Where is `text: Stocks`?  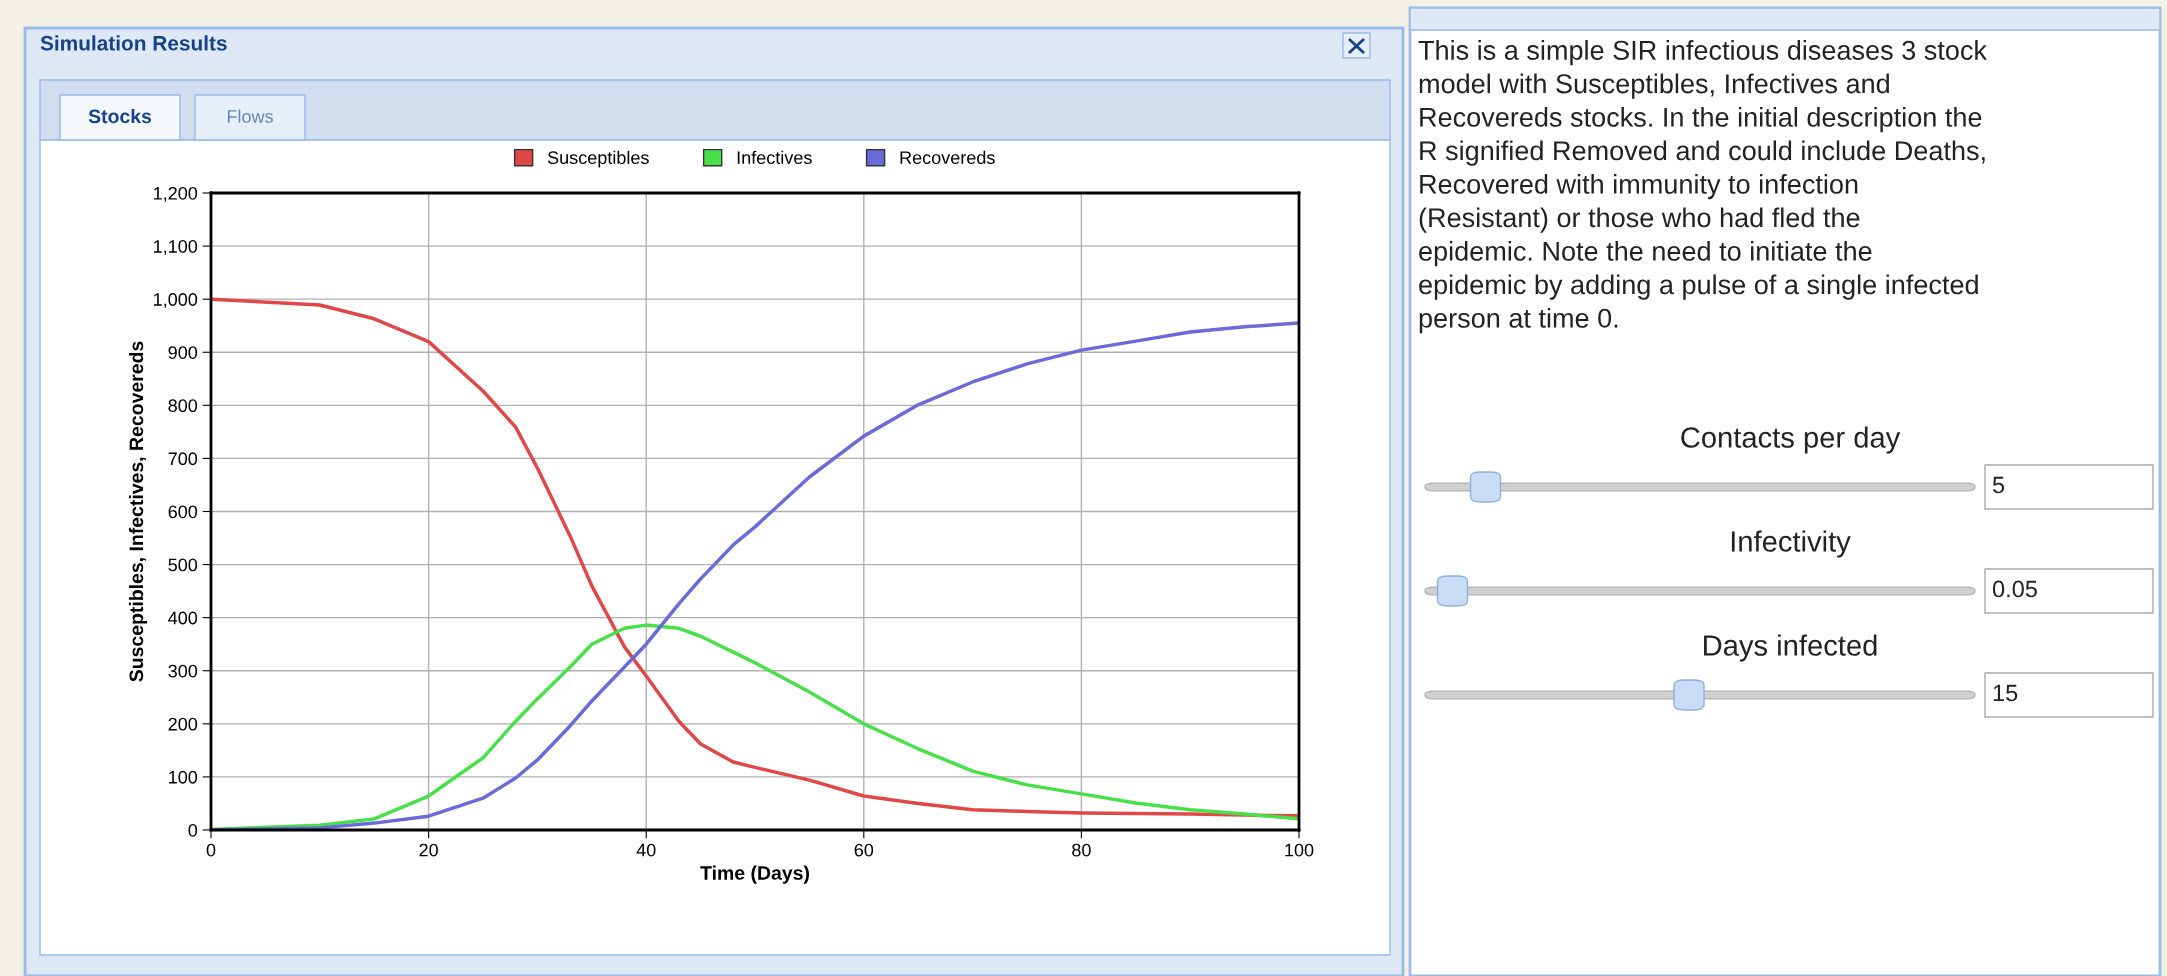
text: Stocks is located at coordinates (120, 116).